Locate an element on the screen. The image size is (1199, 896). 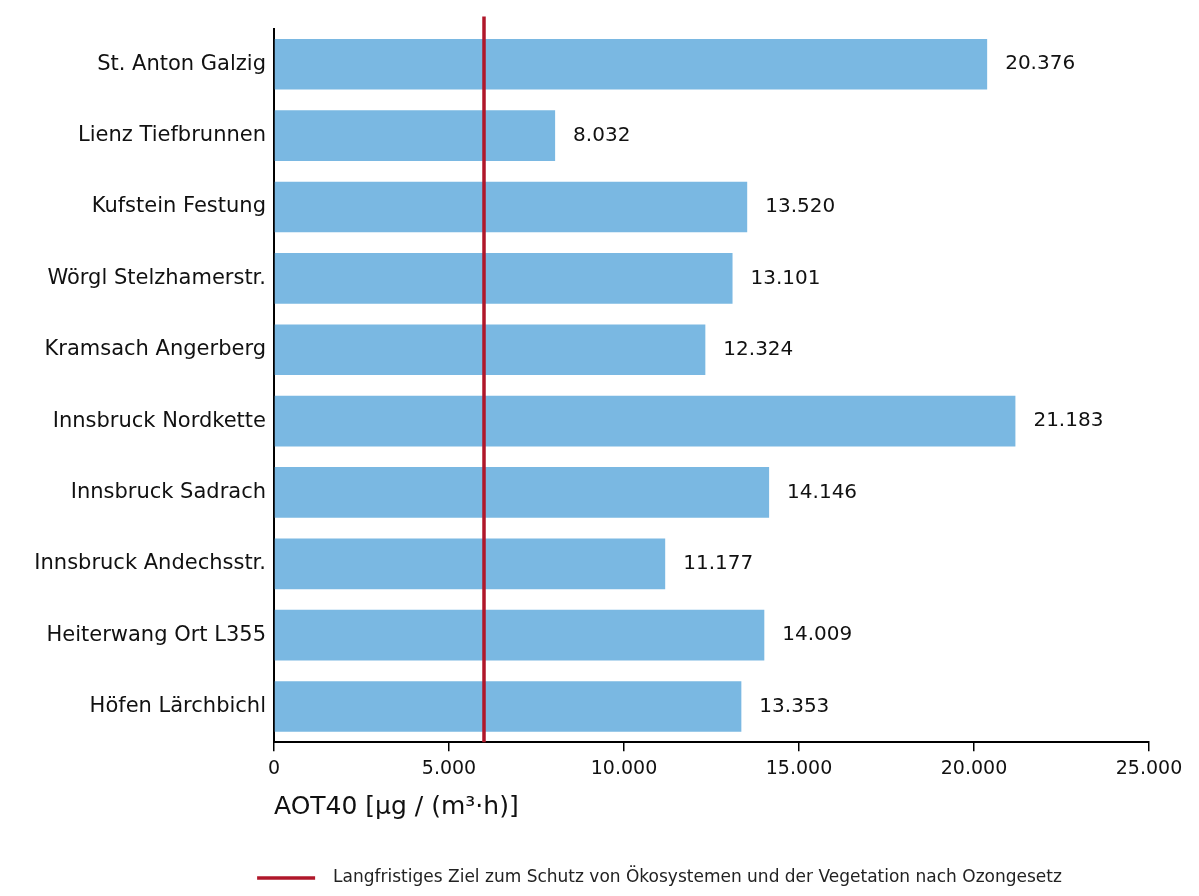
x-tick-label: 10.000 is located at coordinates (624, 766).